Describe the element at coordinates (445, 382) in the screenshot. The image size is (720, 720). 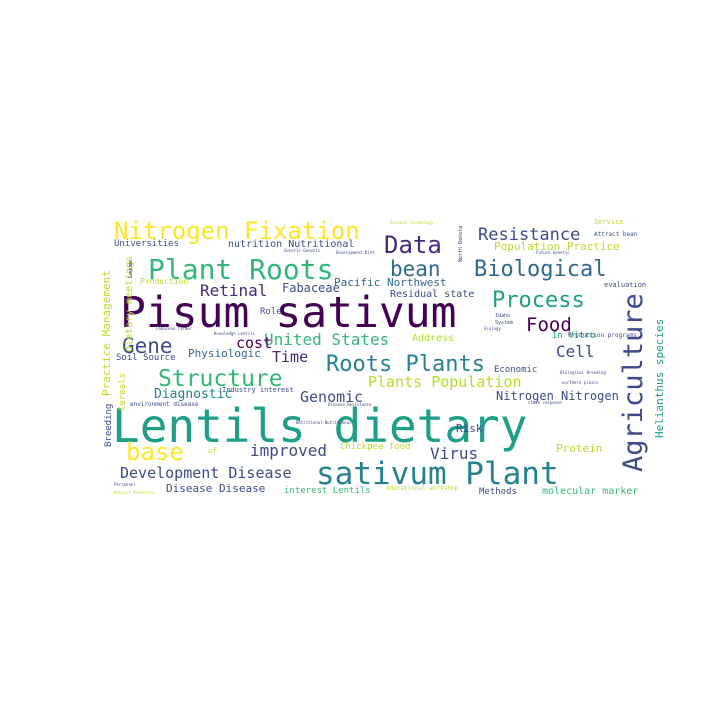
I see `word-plants-population: Plants Population` at that location.